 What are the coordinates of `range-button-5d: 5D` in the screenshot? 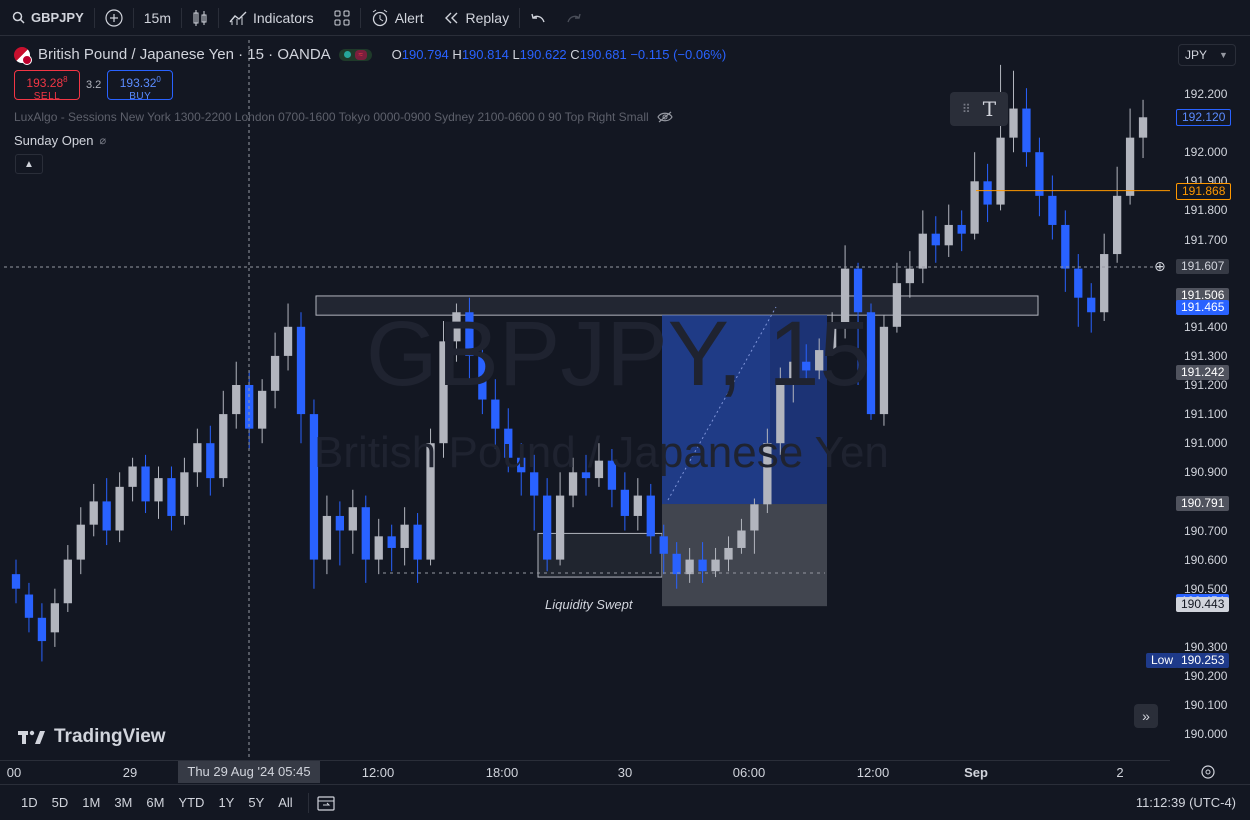 It's located at (60, 802).